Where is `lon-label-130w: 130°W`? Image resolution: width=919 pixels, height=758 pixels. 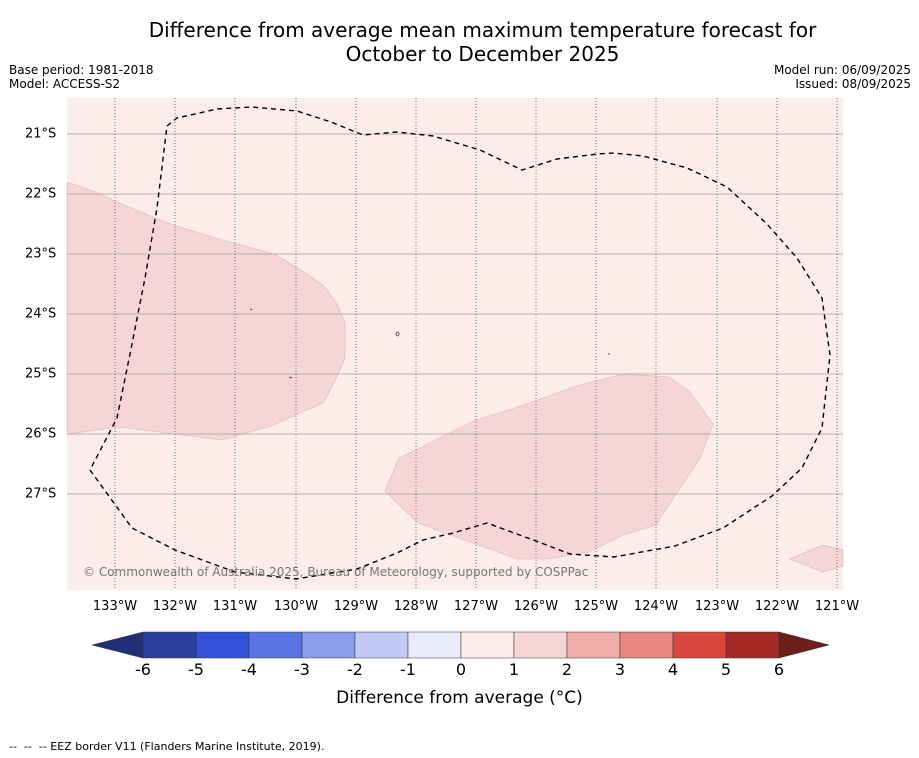
lon-label-130w: 130°W is located at coordinates (296, 606).